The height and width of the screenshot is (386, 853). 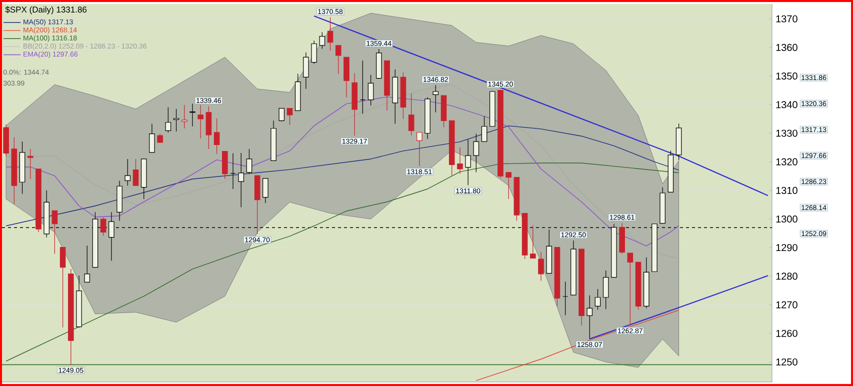 What do you see at coordinates (787, 47) in the screenshot?
I see `y-tick-label: 1360` at bounding box center [787, 47].